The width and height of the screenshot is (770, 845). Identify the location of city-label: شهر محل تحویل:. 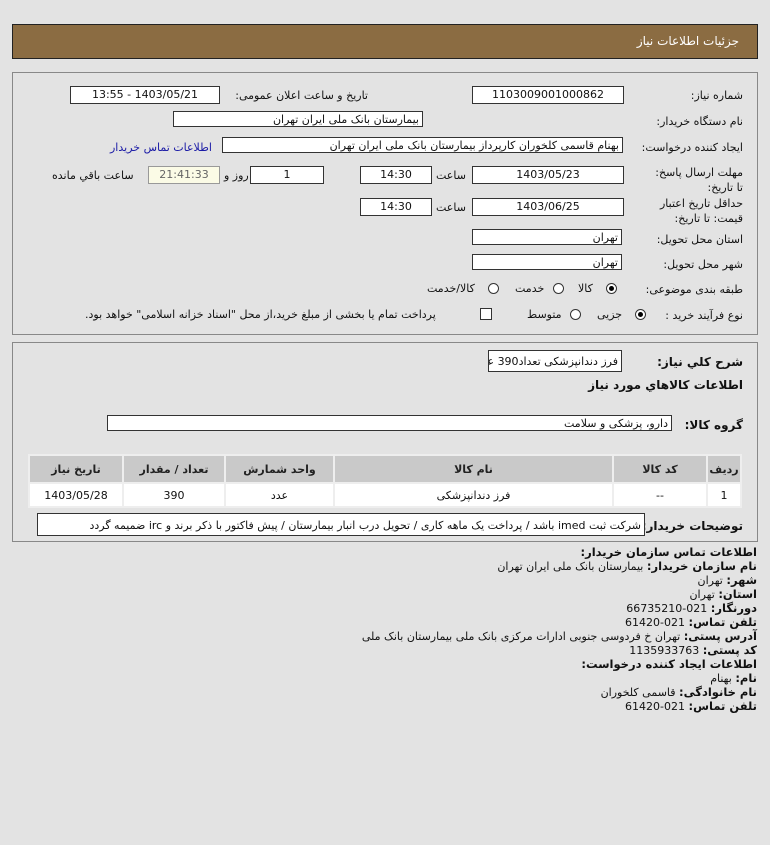
(703, 264).